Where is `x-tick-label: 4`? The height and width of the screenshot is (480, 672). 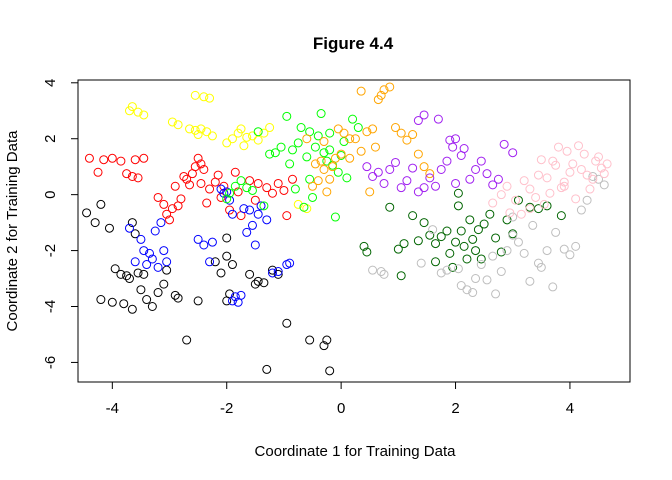
x-tick-label: 4 is located at coordinates (570, 408).